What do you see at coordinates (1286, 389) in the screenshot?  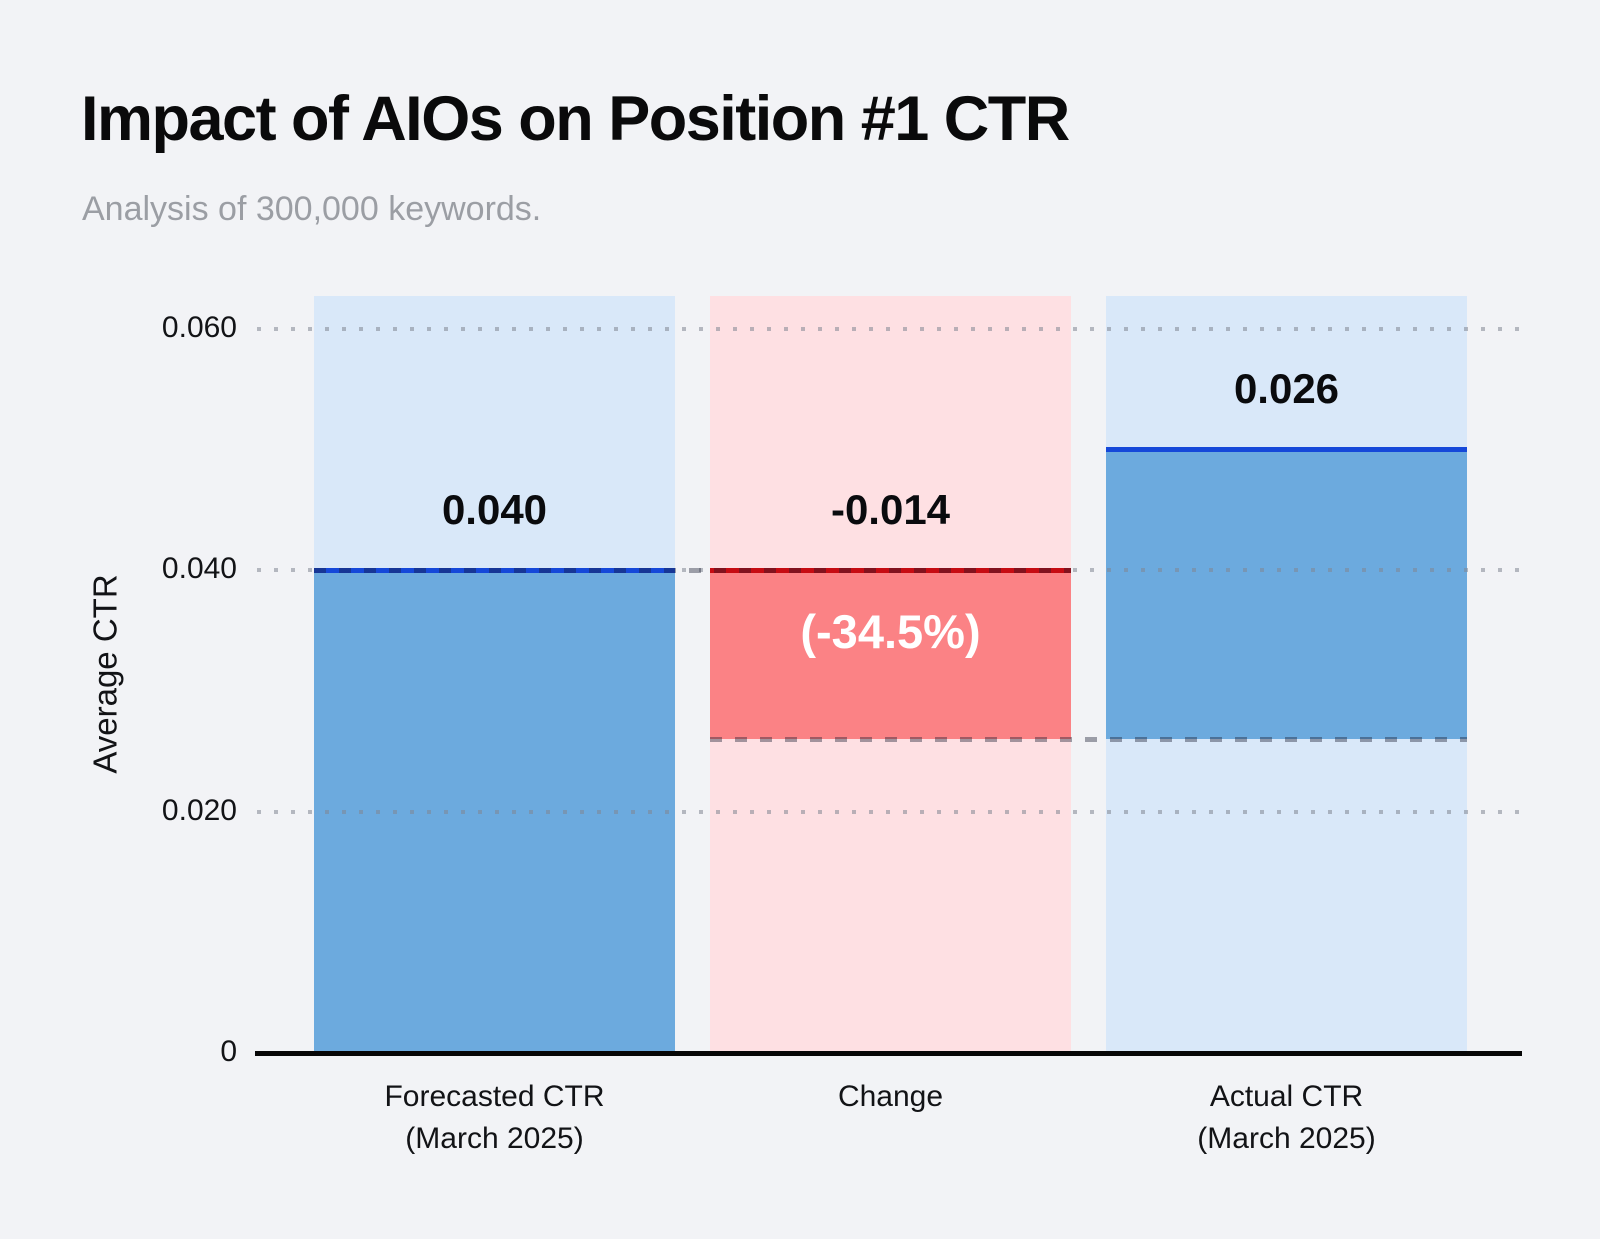 I see `bar-value-label: 0.026` at bounding box center [1286, 389].